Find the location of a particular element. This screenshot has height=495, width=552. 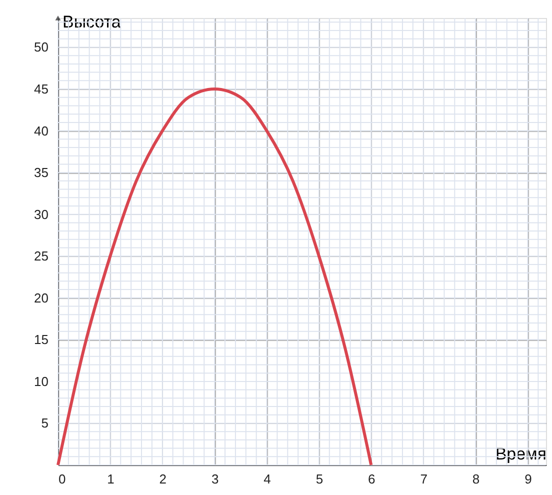

x-tick-label: 4 is located at coordinates (267, 479).